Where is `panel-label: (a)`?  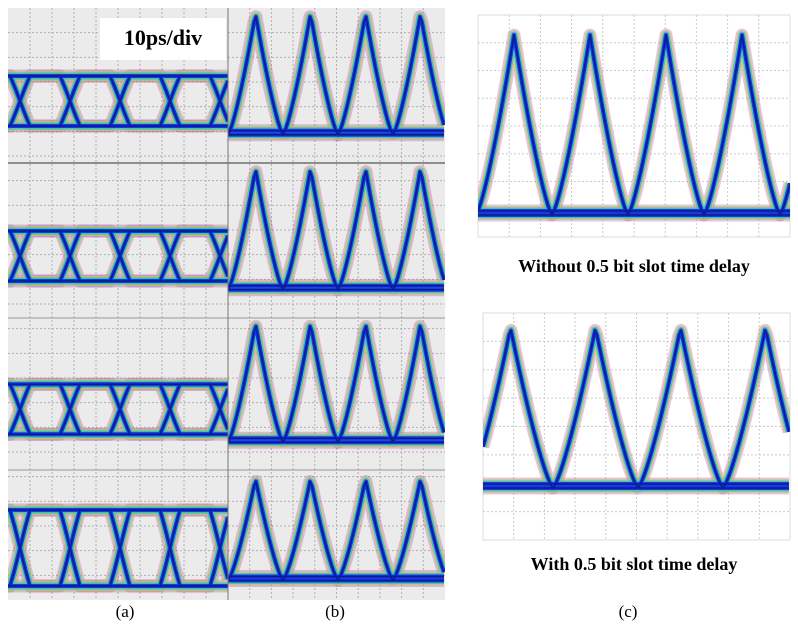
panel-label: (a) is located at coordinates (125, 611).